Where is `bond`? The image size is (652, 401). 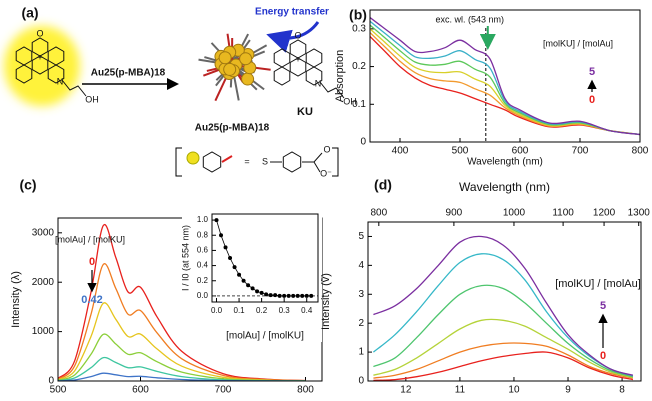
bond is located at coordinates (312, 162).